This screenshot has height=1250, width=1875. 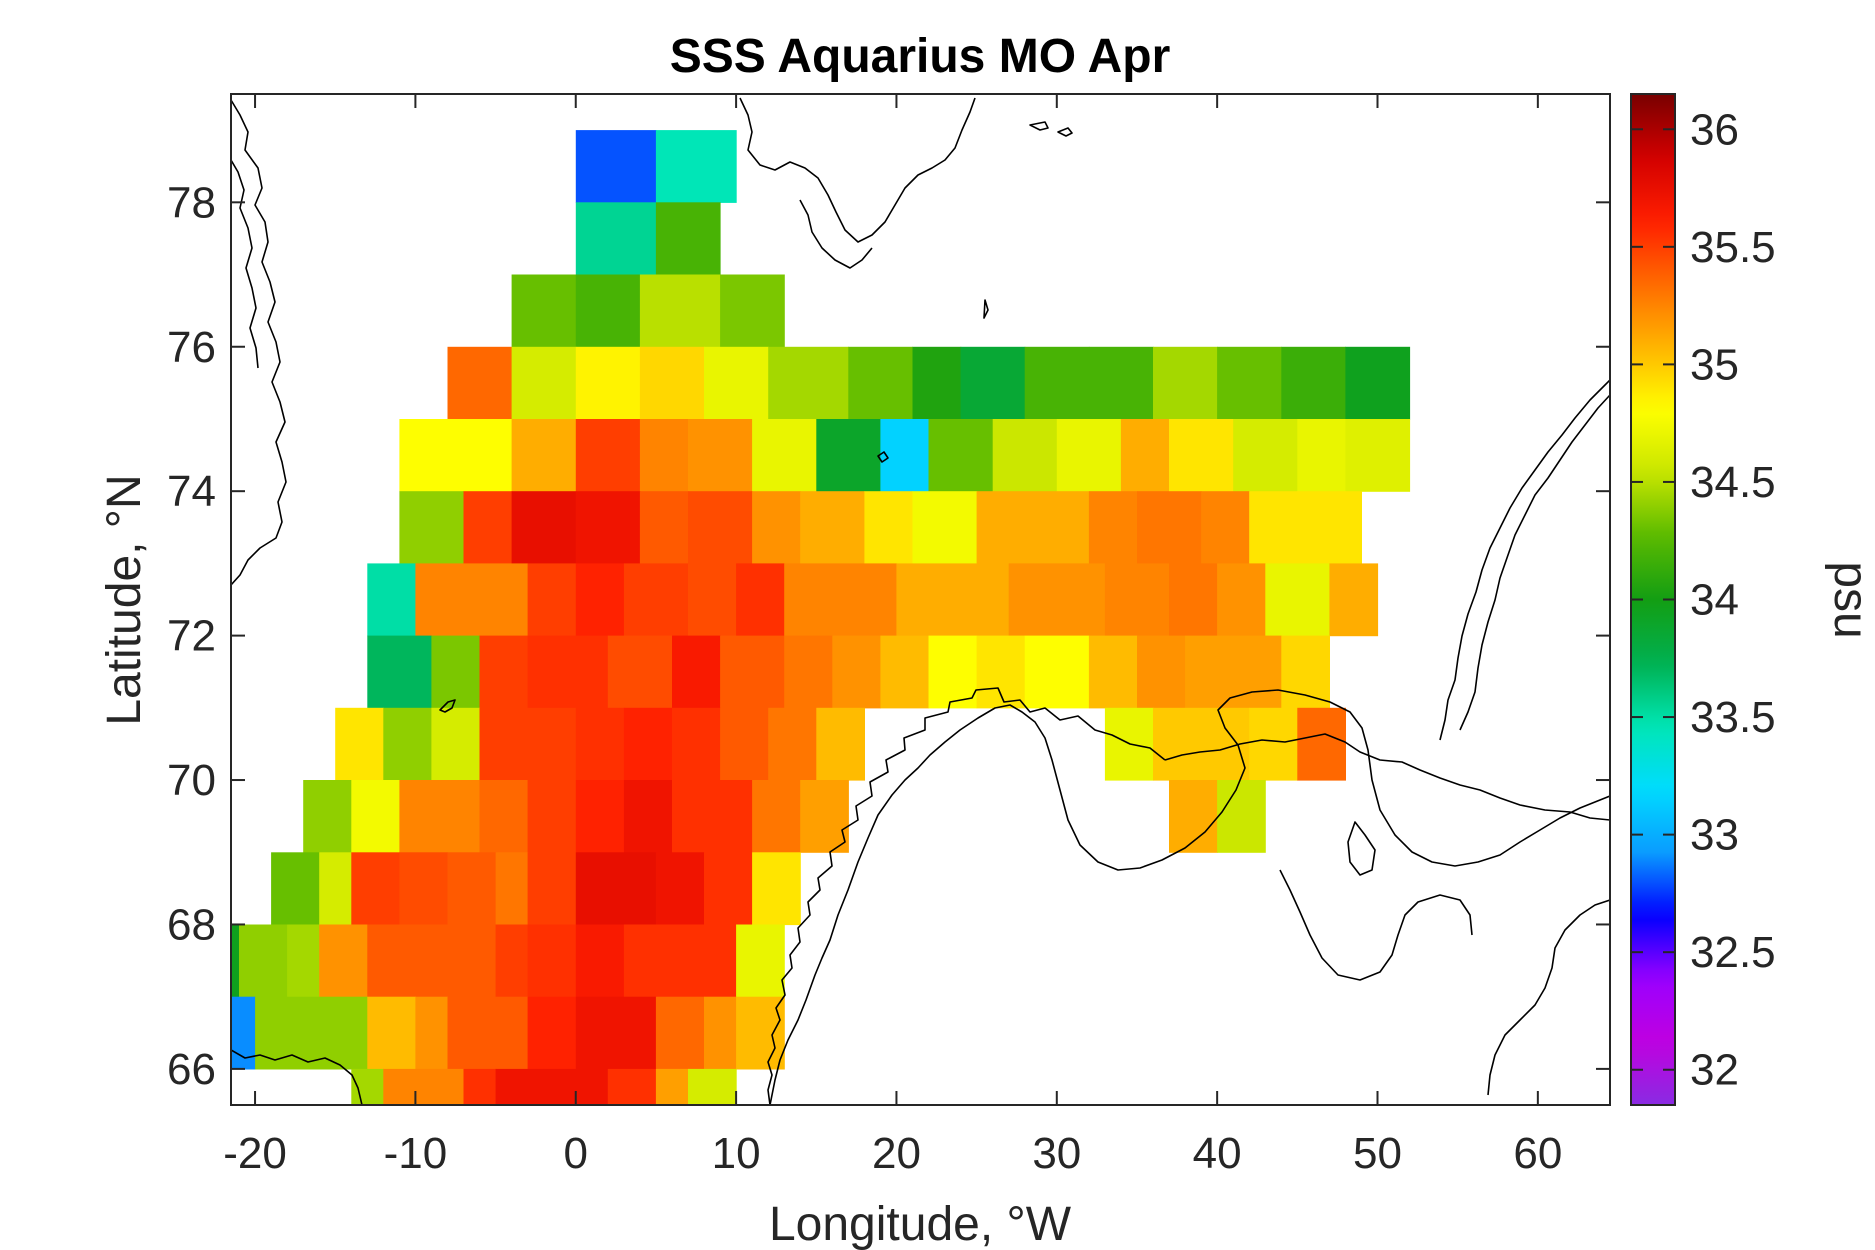 What do you see at coordinates (124, 599) in the screenshot?
I see `y-axis-label: Latitude, °N` at bounding box center [124, 599].